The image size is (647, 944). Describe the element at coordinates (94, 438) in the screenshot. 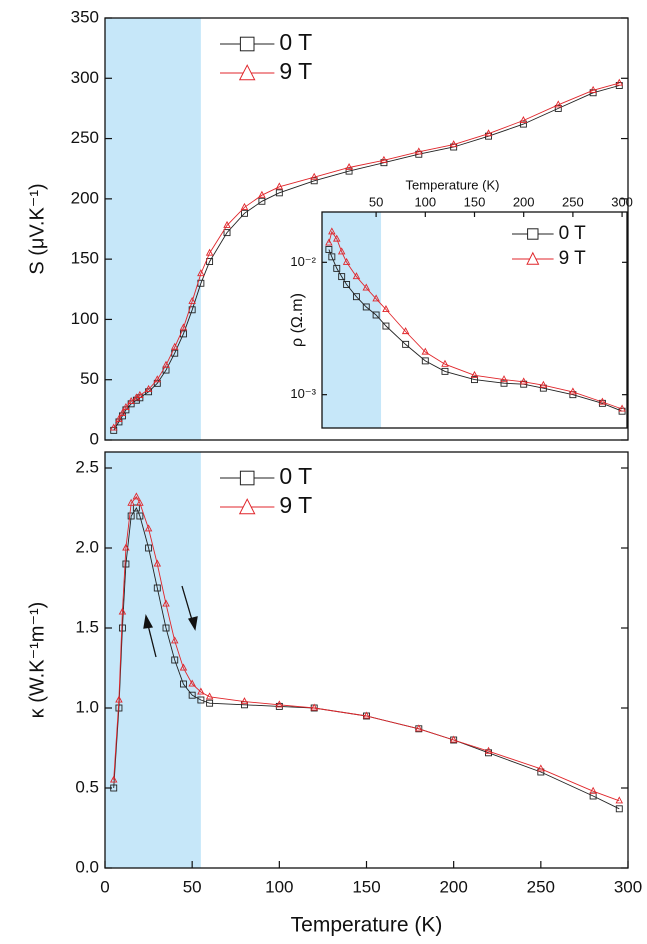

I see `y-tick-label: 0` at that location.